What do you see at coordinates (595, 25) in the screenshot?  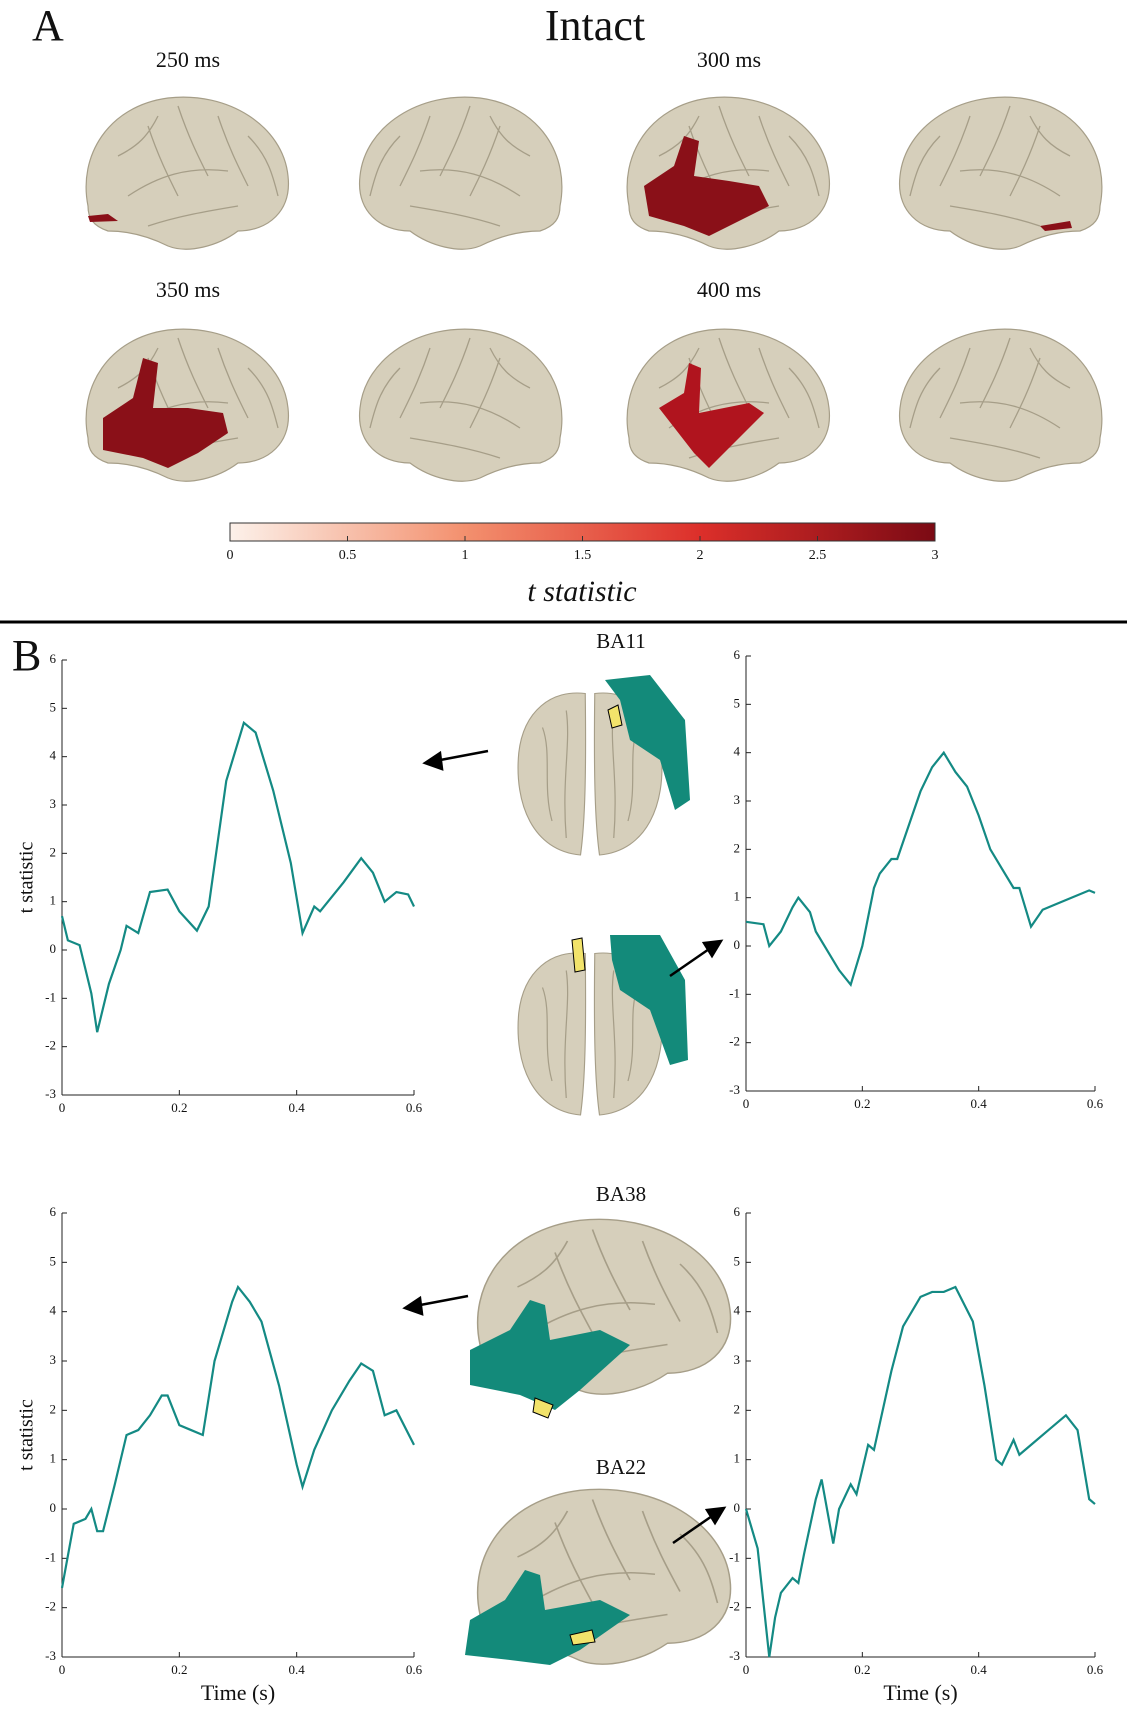 I see `panel-title: Intact` at bounding box center [595, 25].